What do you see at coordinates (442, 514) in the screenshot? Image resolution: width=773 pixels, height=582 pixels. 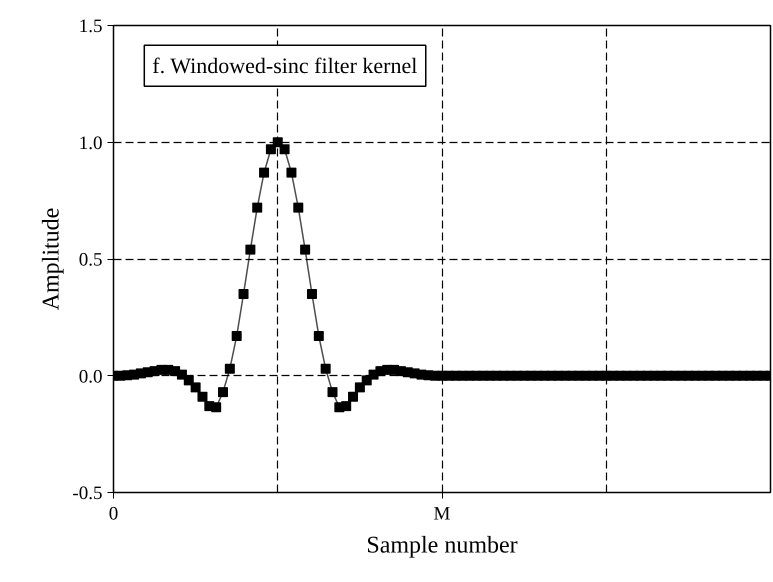 I see `x-tick-label: M` at bounding box center [442, 514].